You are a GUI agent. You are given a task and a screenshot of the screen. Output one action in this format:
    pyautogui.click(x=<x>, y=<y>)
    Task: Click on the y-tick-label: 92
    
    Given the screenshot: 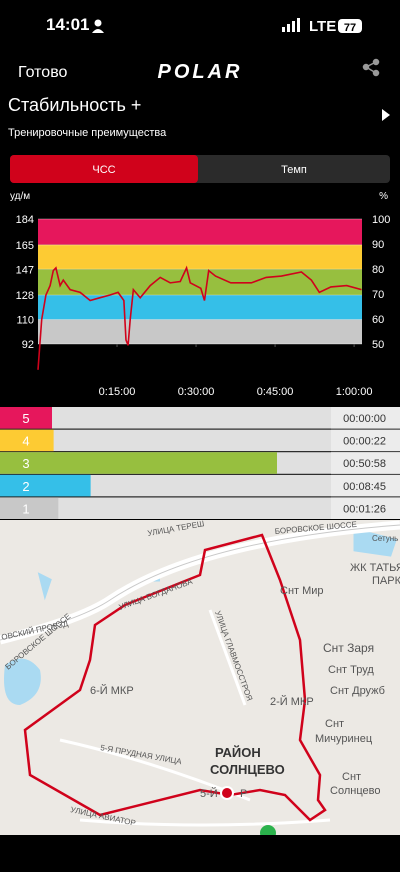 What is the action you would take?
    pyautogui.click(x=28, y=345)
    